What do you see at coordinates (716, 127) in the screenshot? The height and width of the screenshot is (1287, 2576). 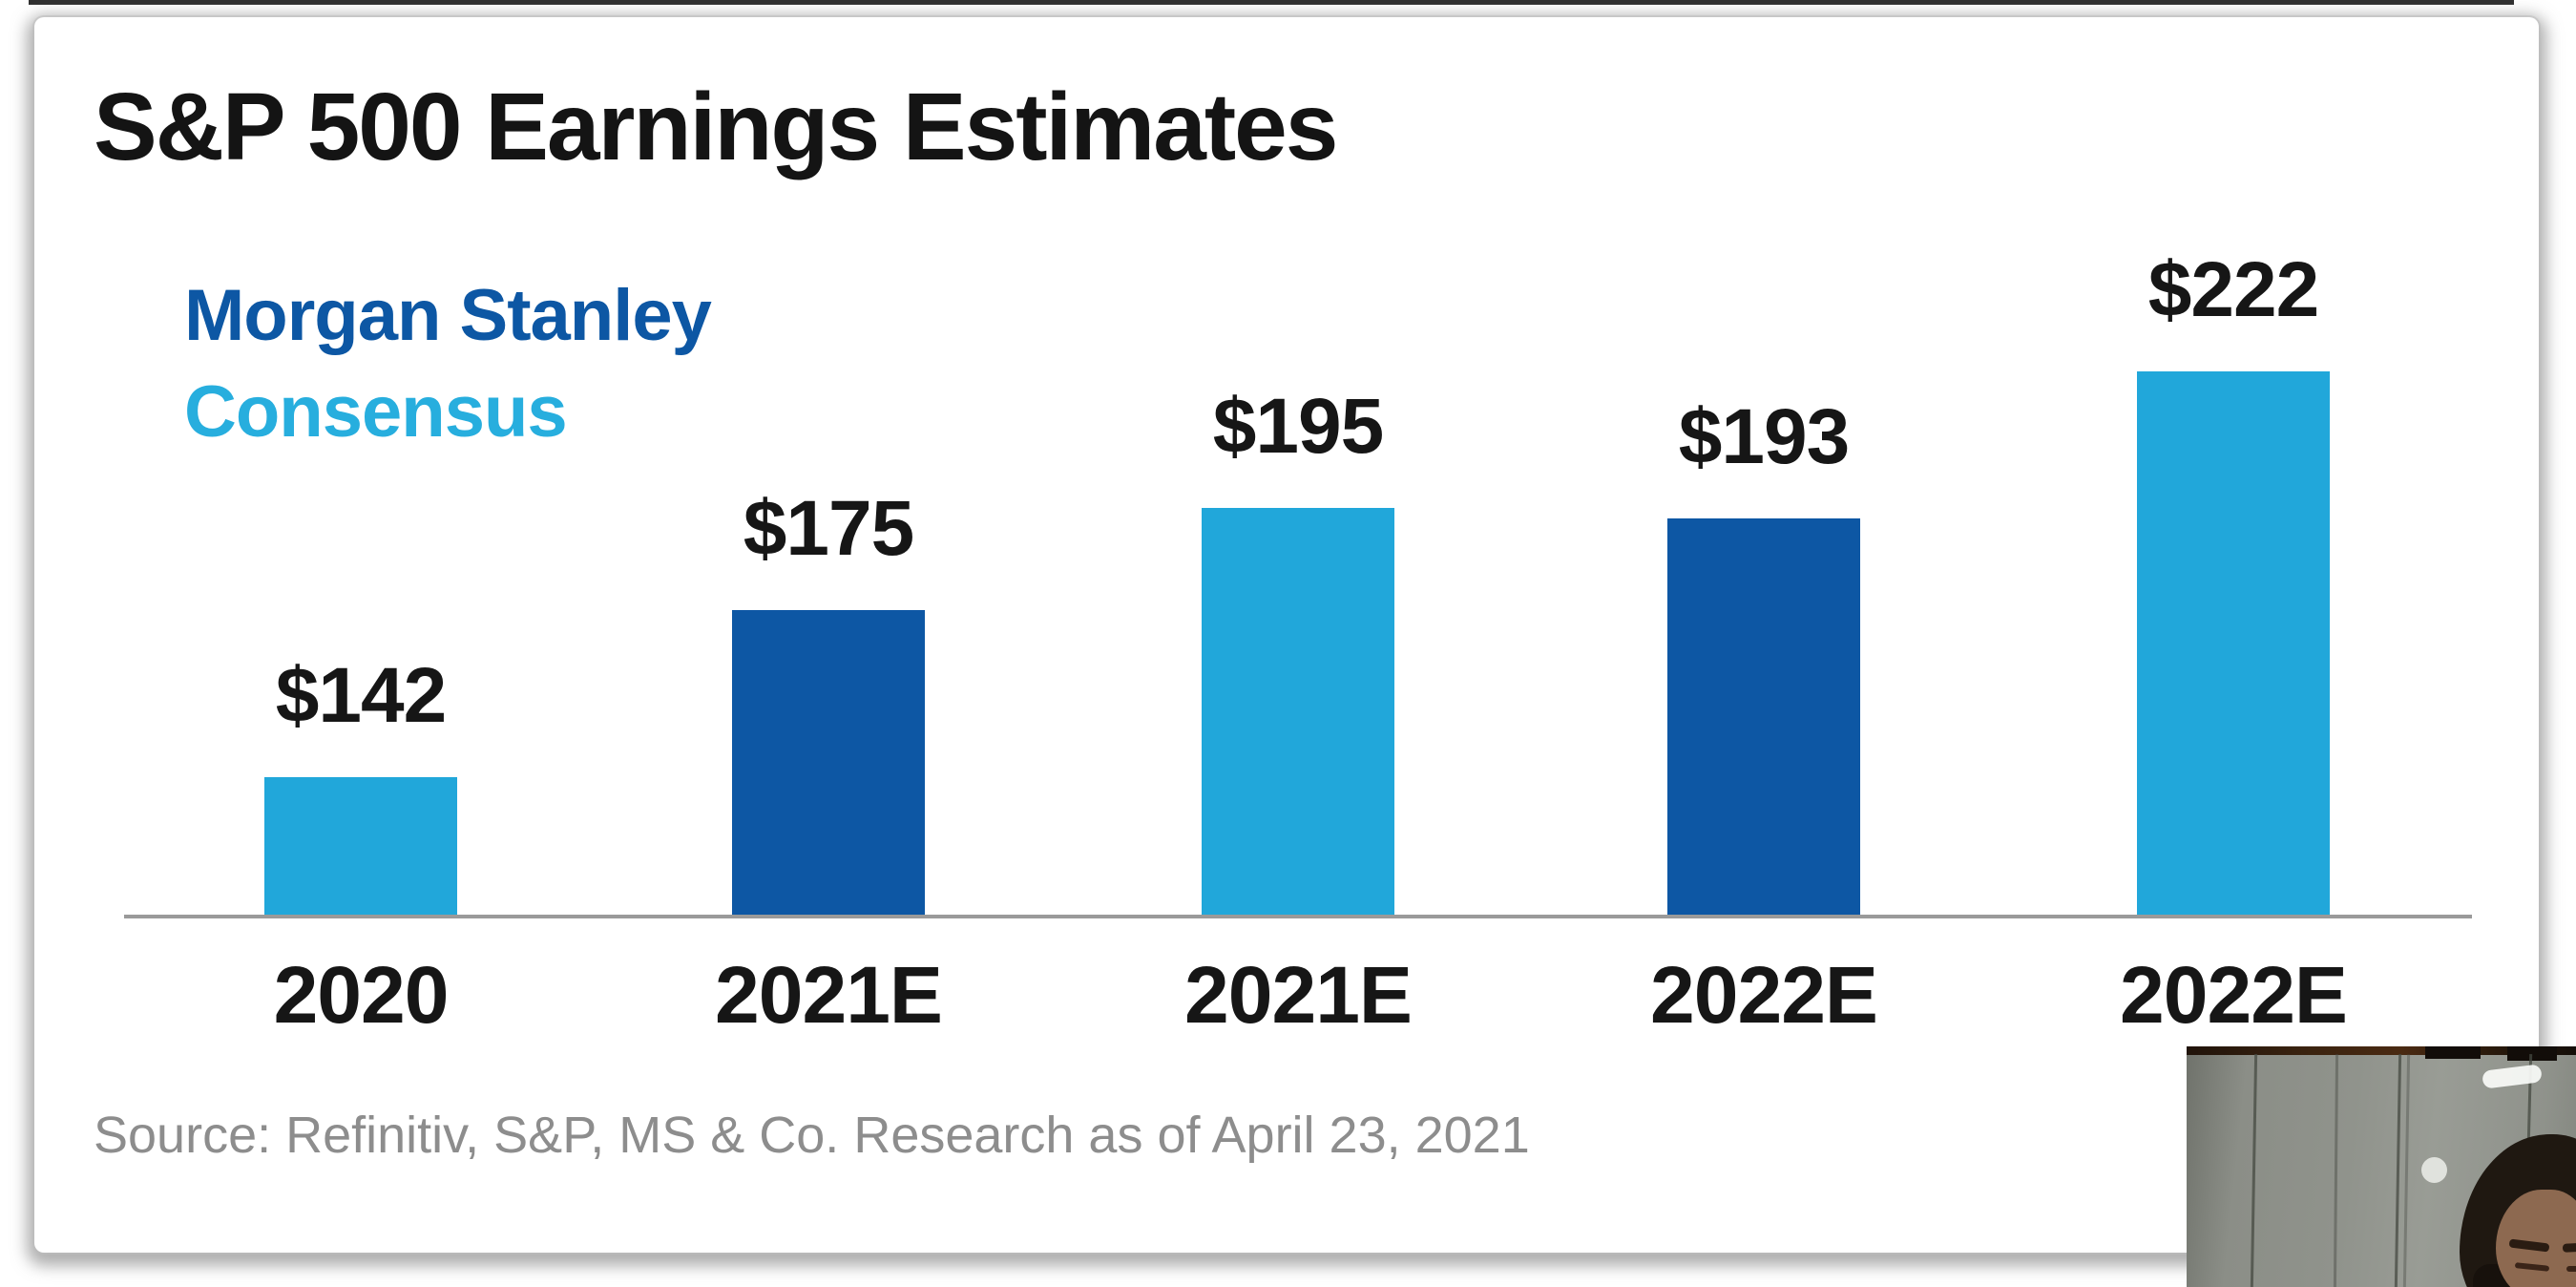 I see `chart-title: S&P 500 Earnings Estimates` at bounding box center [716, 127].